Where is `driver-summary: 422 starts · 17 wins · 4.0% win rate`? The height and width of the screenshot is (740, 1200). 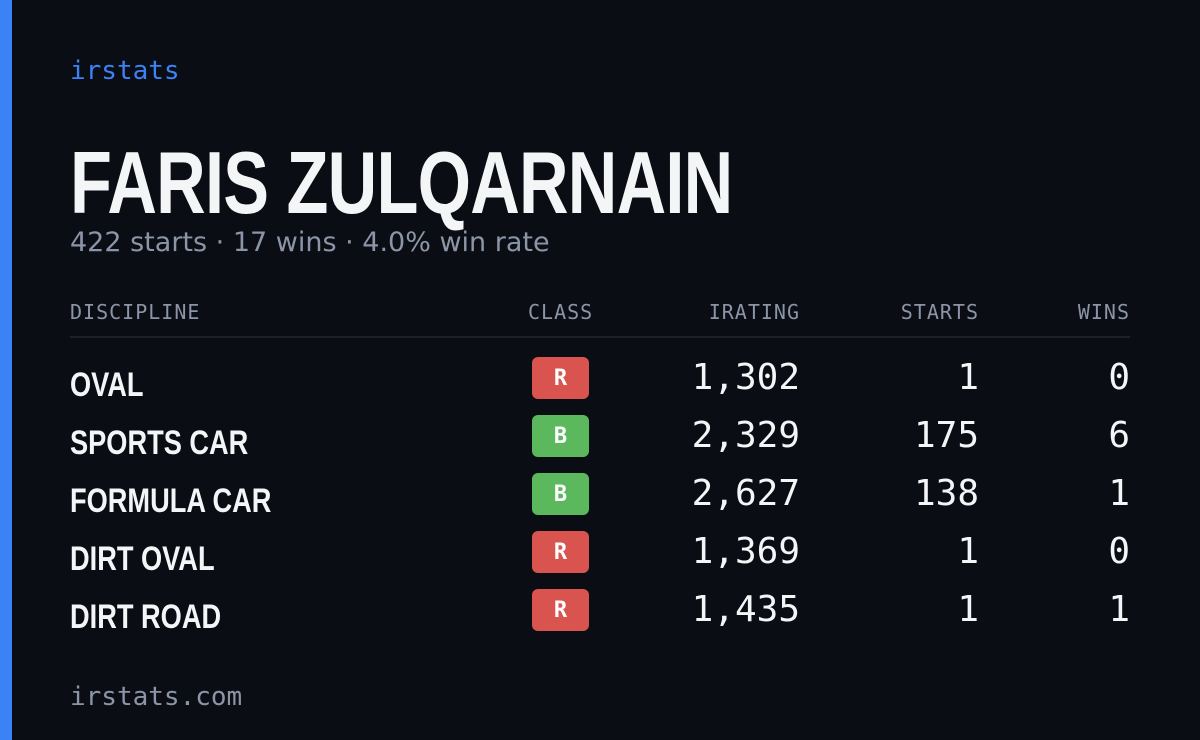 driver-summary: 422 starts · 17 wins · 4.0% win rate is located at coordinates (310, 242).